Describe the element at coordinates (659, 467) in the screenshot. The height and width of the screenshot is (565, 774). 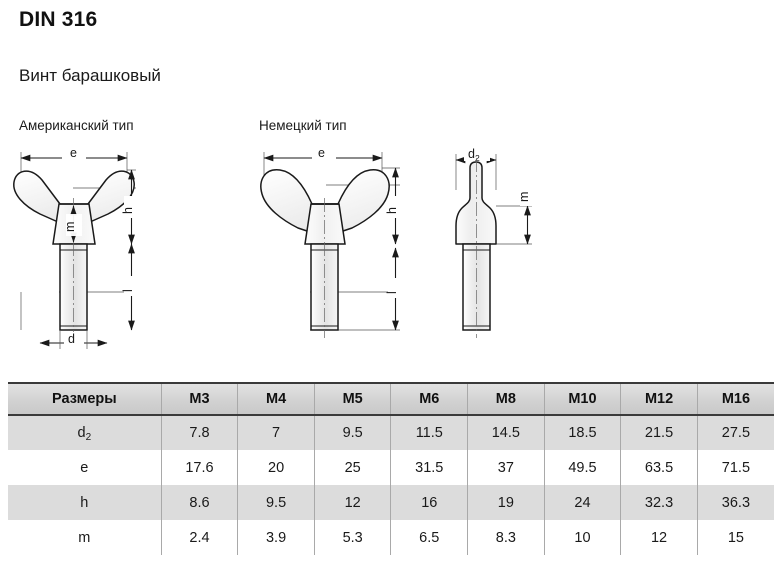
I see `cell-e-m12: 63.5` at that location.